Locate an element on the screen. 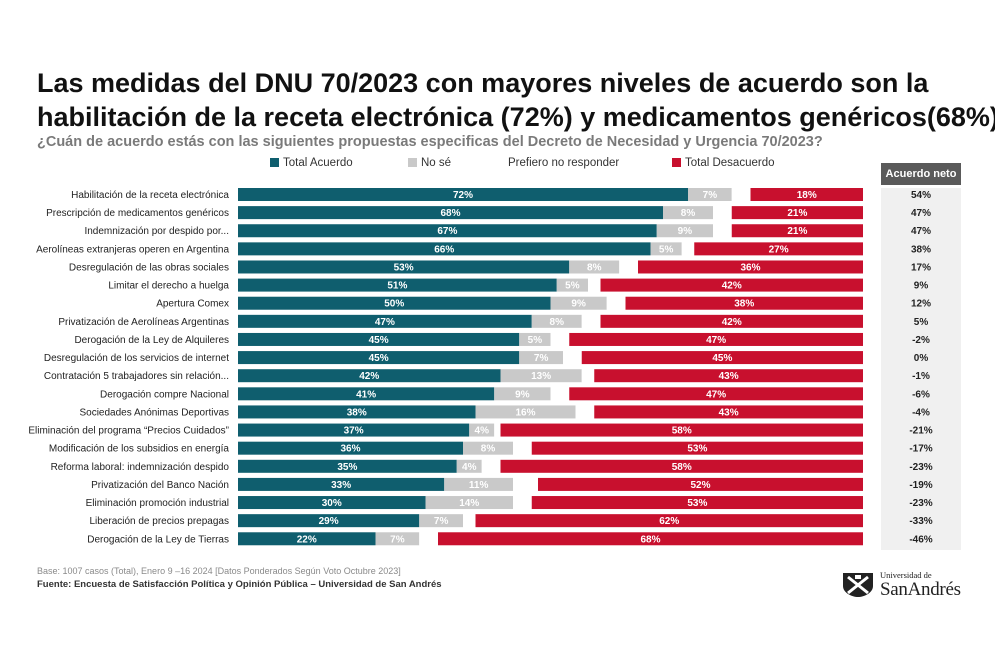 The image size is (995, 663). bar-nose-label: 5% is located at coordinates (666, 249).